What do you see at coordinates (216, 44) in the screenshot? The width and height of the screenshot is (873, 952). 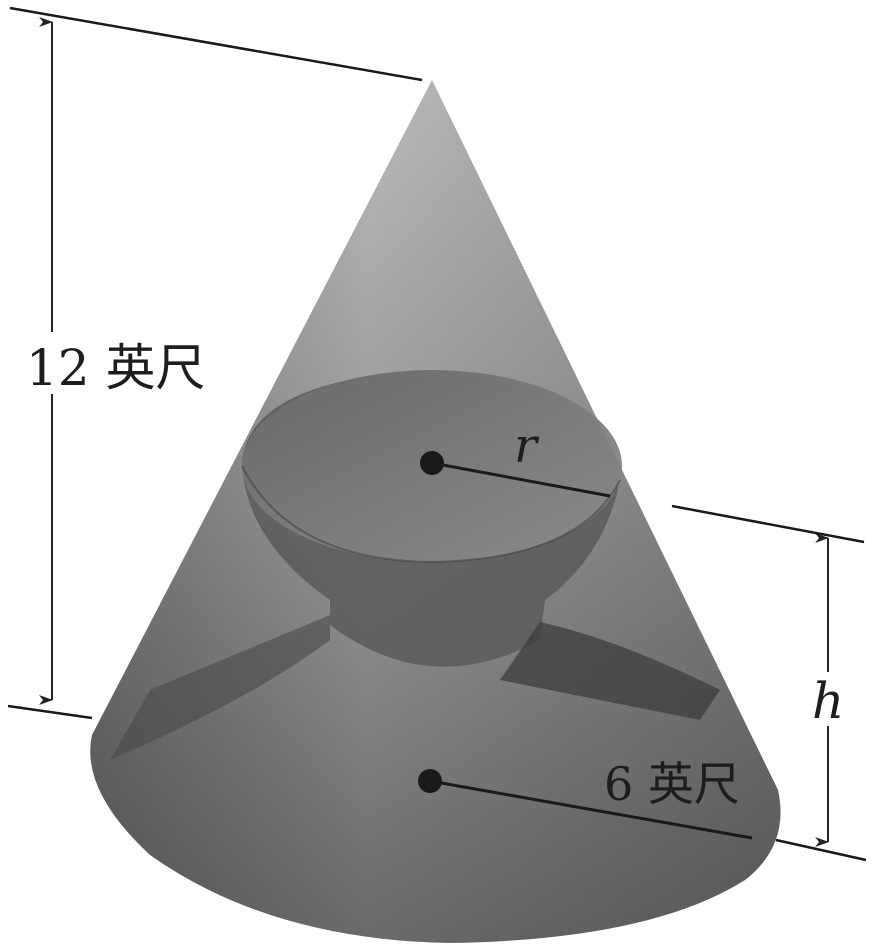 I see `top-extension-line` at bounding box center [216, 44].